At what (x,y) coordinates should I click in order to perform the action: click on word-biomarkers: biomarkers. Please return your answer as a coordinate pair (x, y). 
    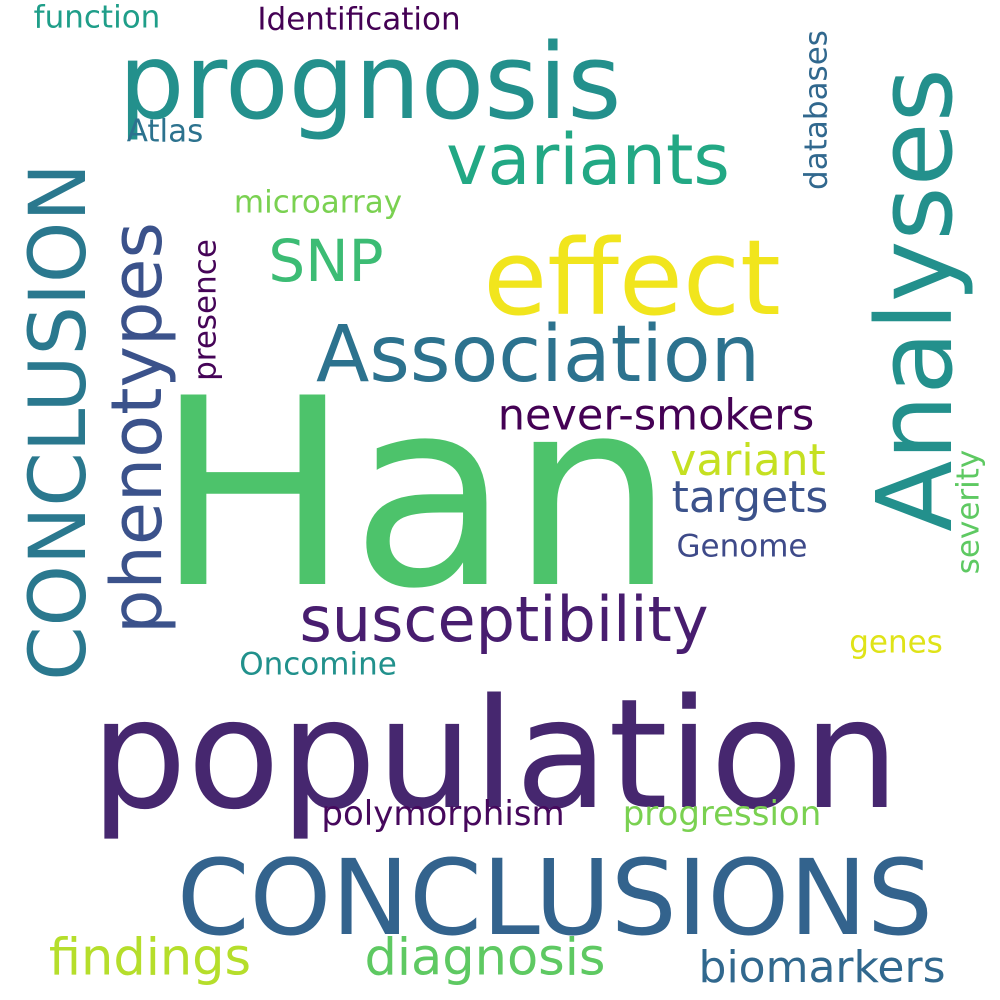
    Looking at the image, I should click on (822, 967).